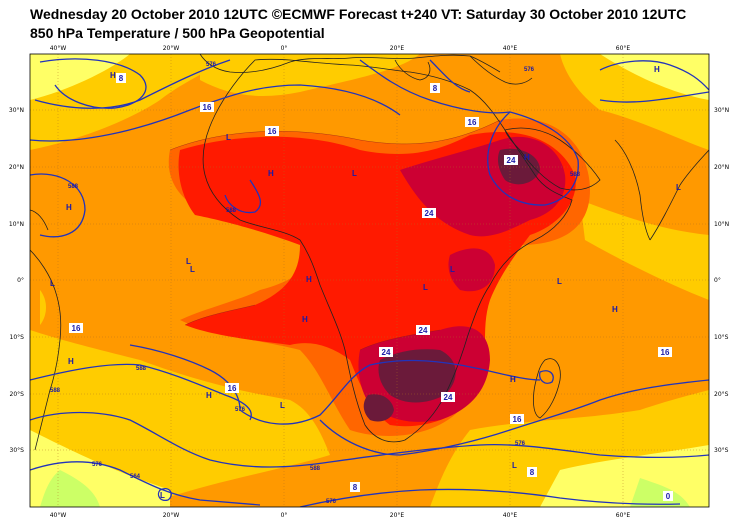 This screenshot has width=739, height=526. Describe the element at coordinates (16, 280) in the screenshot. I see `left-latitude-ticks: 30°N 20°N 10°N 0° 10°S 20°S 30°S` at that location.